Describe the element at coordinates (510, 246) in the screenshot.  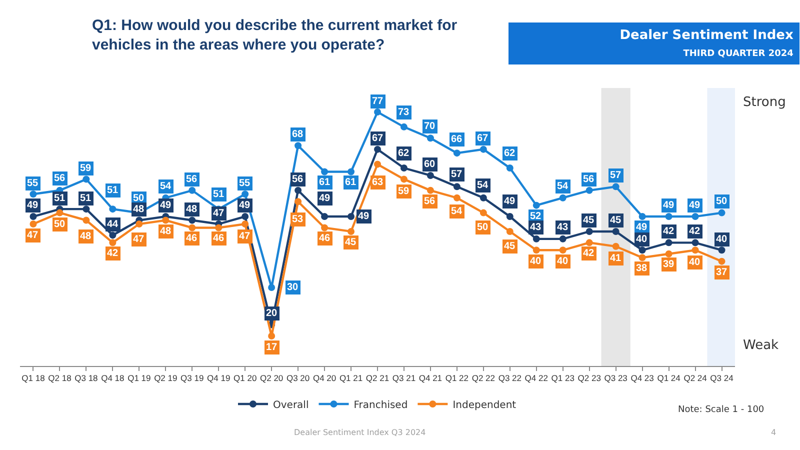
I see `data-label: 45` at that location.